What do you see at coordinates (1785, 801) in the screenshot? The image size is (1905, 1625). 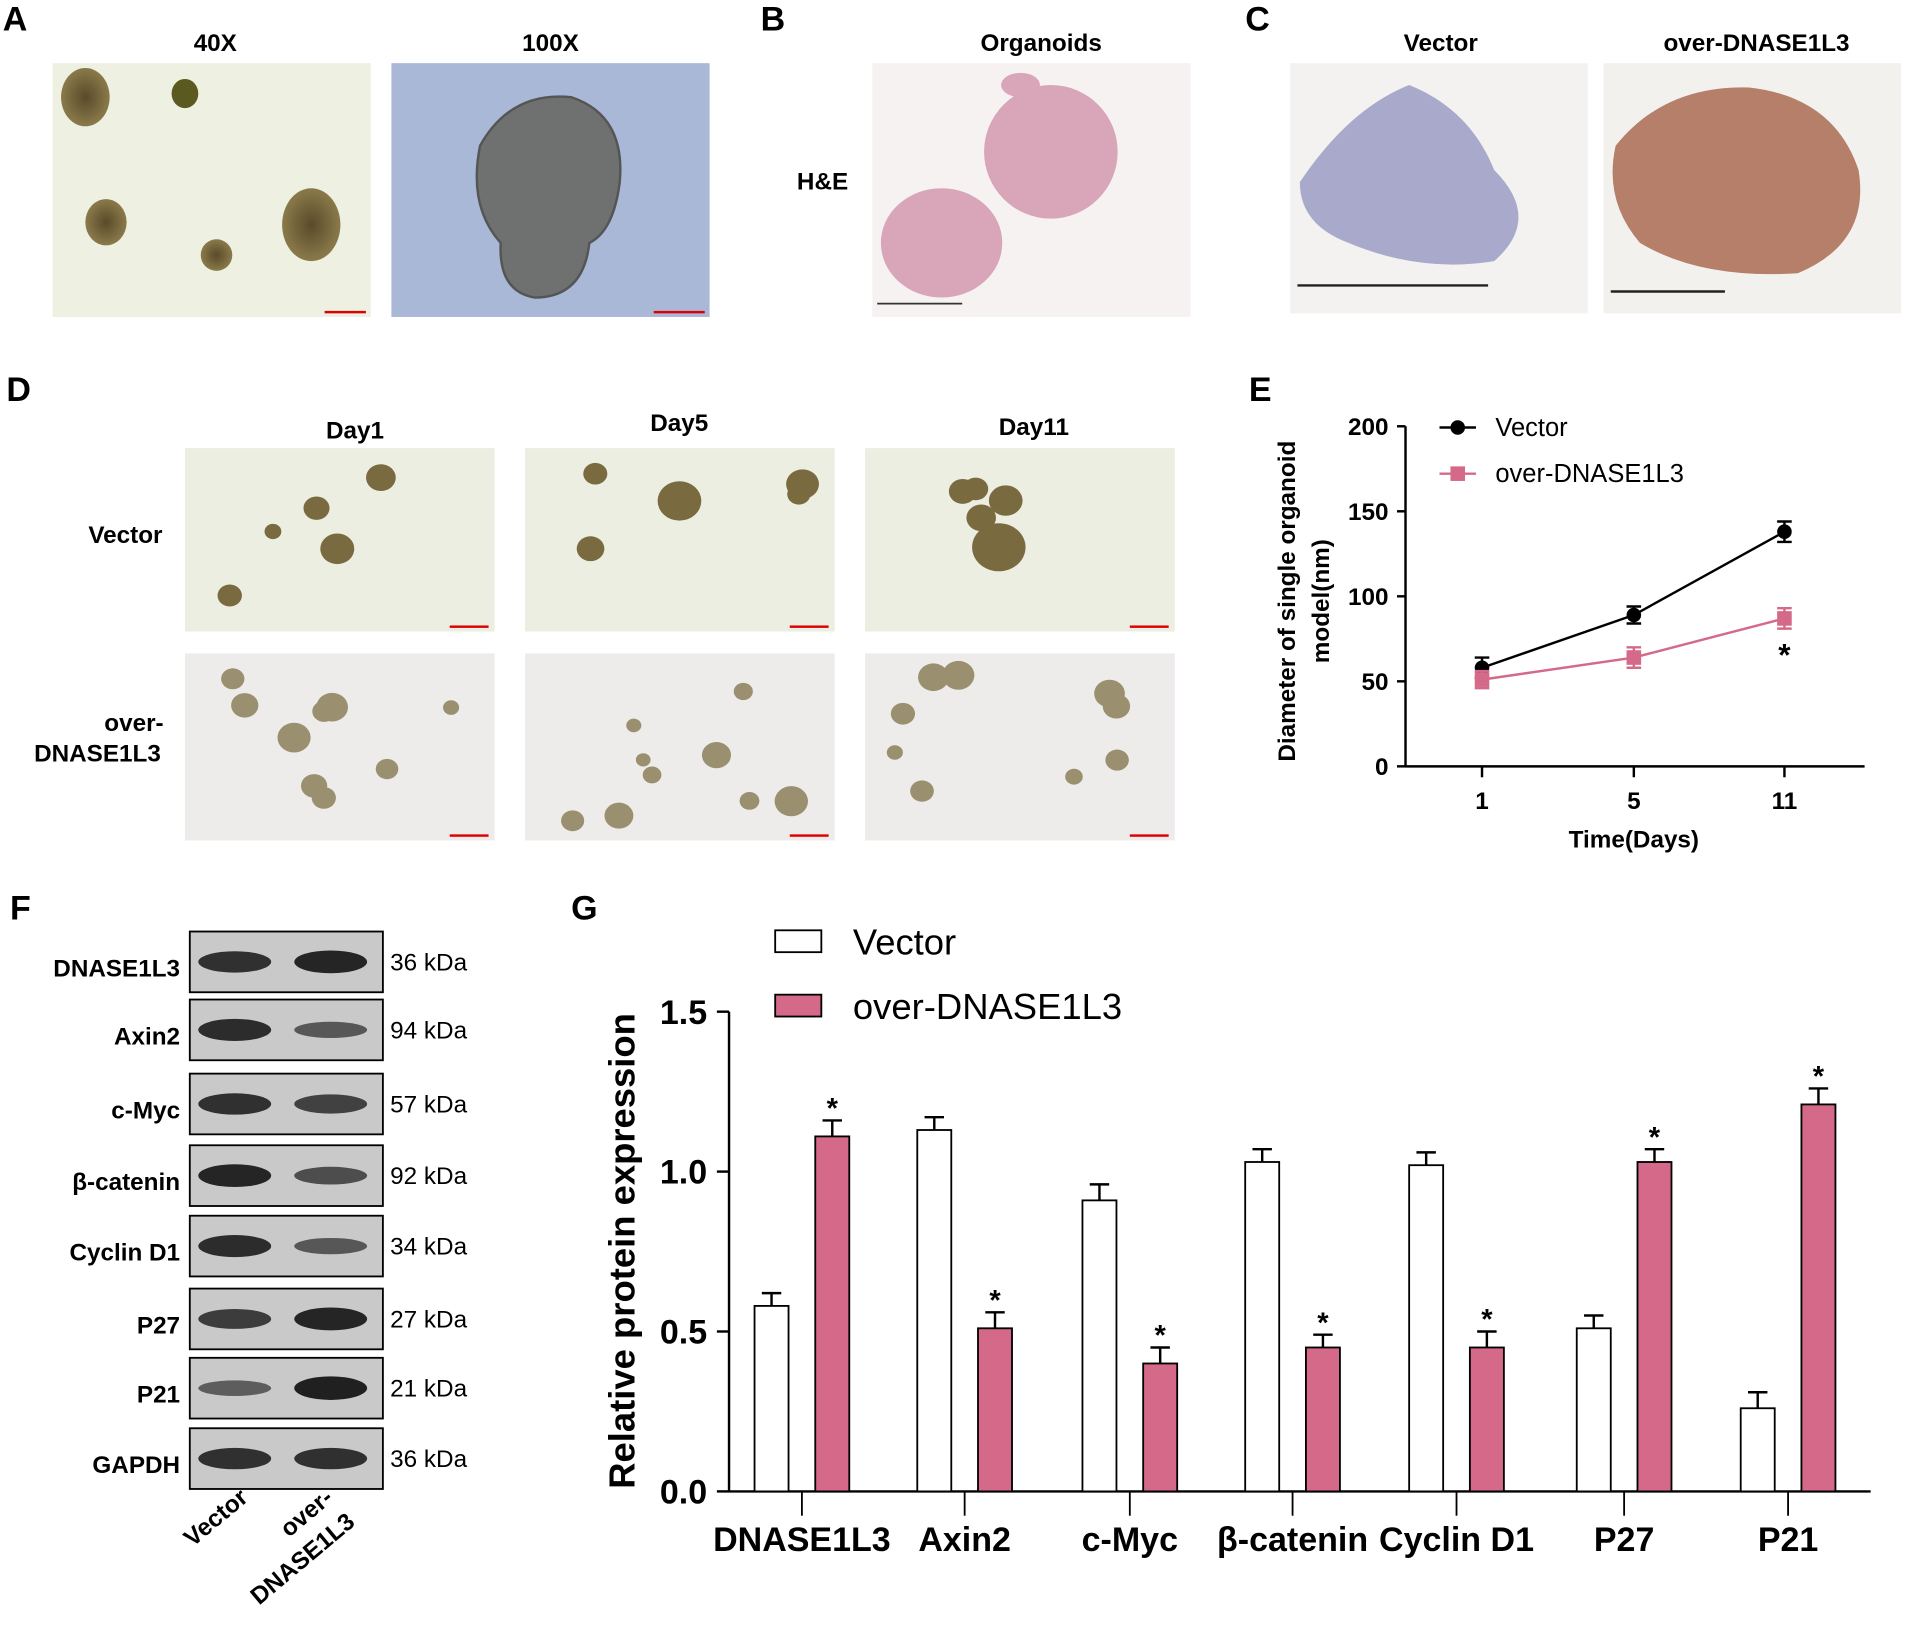 I see `x-tick-label: 11` at bounding box center [1785, 801].